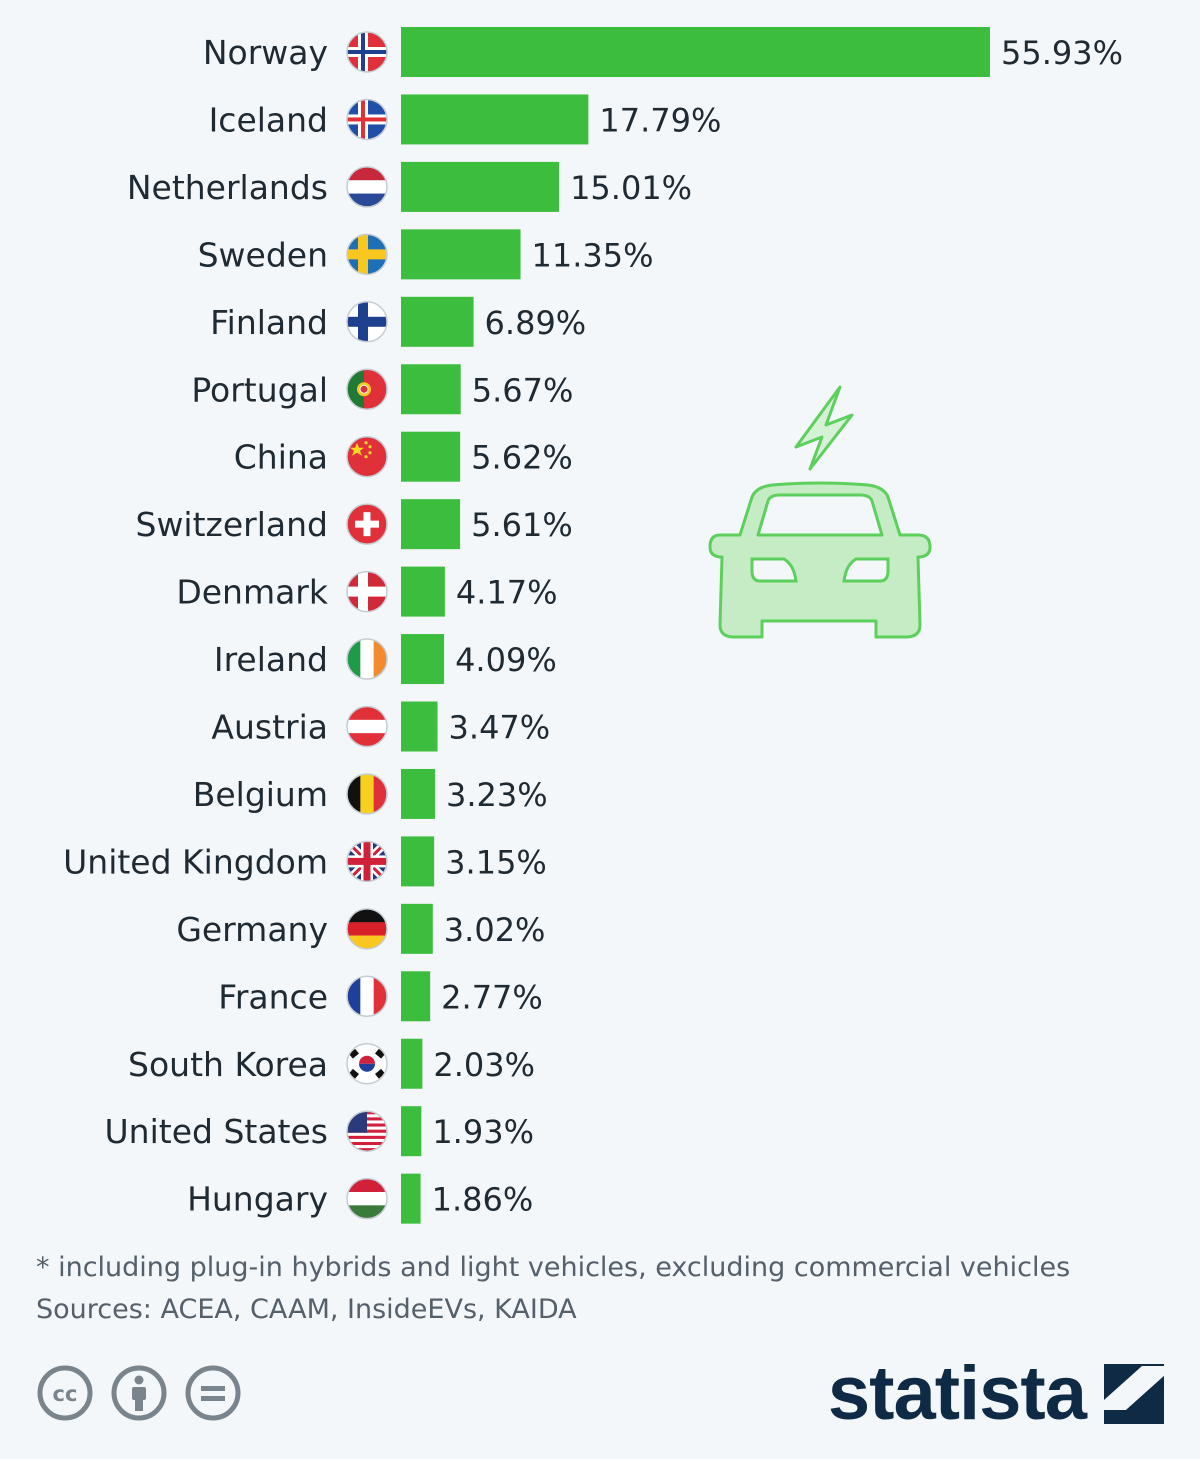 This screenshot has height=1459, width=1200. Describe the element at coordinates (536, 323) in the screenshot. I see `value-label: 6.89%` at that location.